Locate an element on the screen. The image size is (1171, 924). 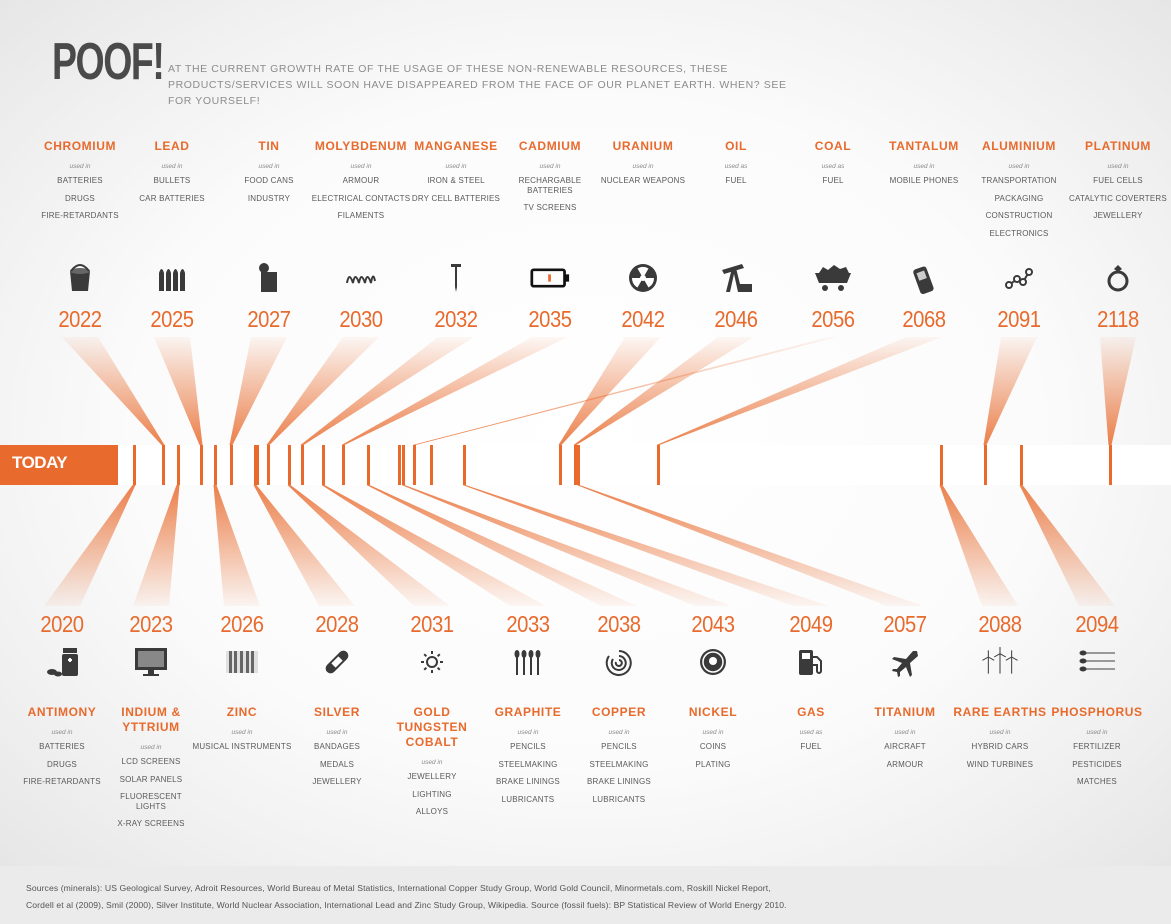
molecule-icon is located at coordinates (1019, 278).